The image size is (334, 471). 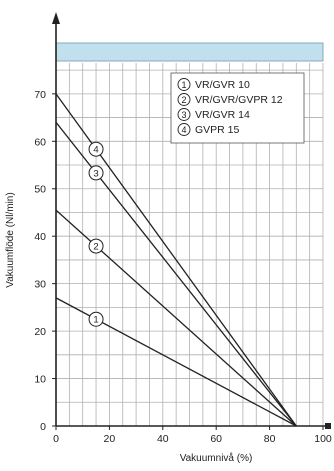 What do you see at coordinates (40, 332) in the screenshot?
I see `y-tick-label: 20` at bounding box center [40, 332].